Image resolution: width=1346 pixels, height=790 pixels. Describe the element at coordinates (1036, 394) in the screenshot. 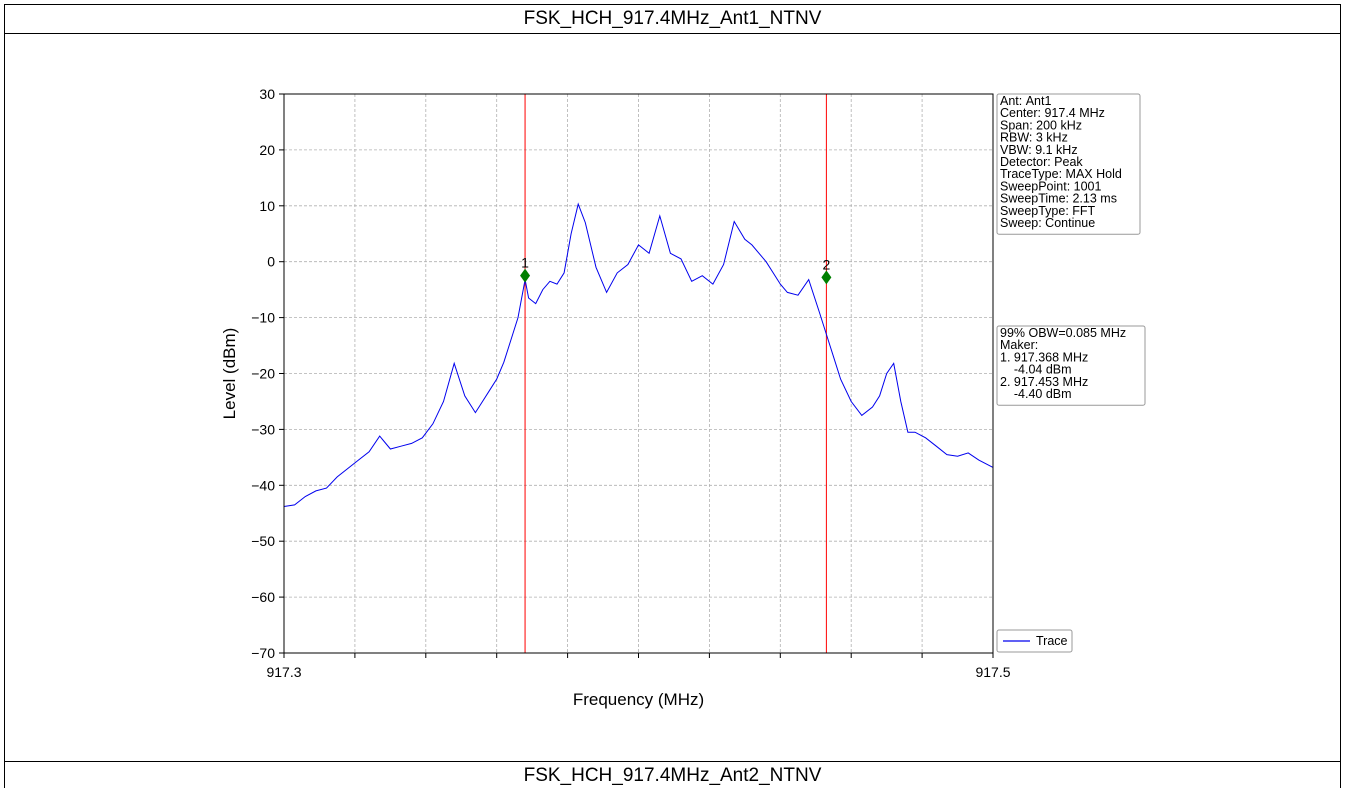

I see `obw-box-line: -4.40 dBm` at that location.